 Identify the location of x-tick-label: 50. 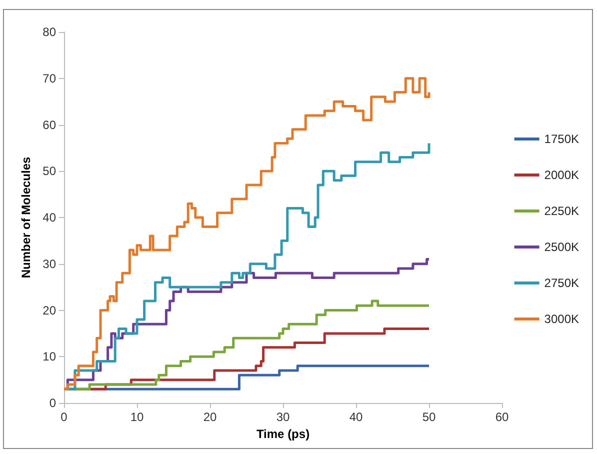
(429, 417).